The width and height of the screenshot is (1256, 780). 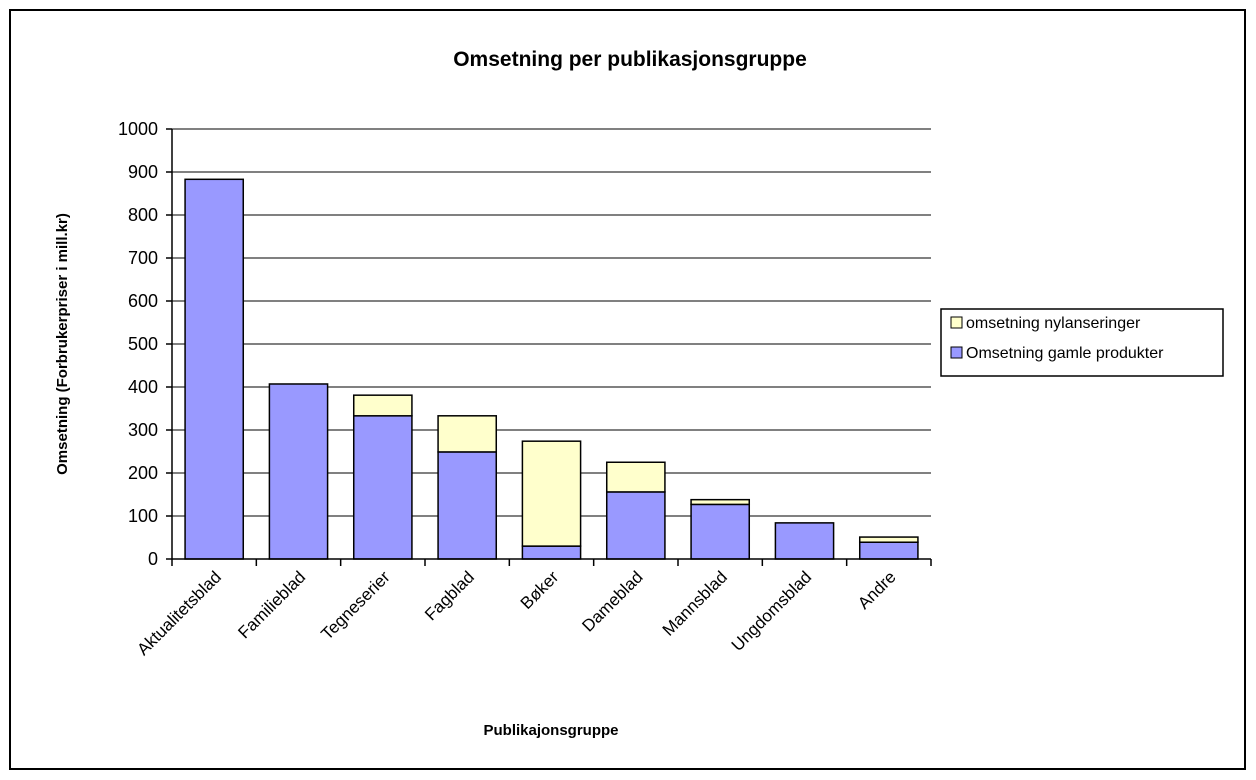 I want to click on y-axis-title: Omsetning (Forbrukerpriser i mill.kr), so click(x=62, y=344).